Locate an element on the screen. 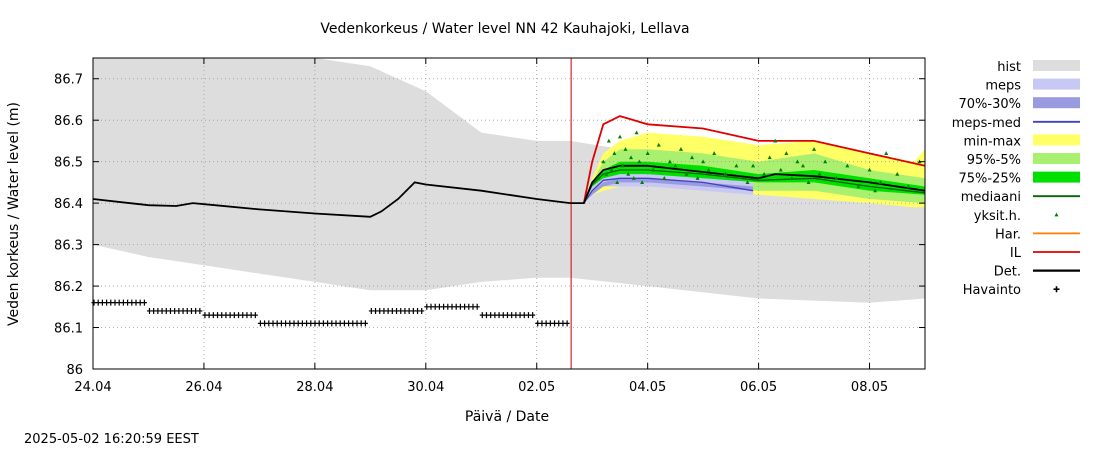 The height and width of the screenshot is (450, 1100). legend-label: 75%-25% is located at coordinates (990, 179).